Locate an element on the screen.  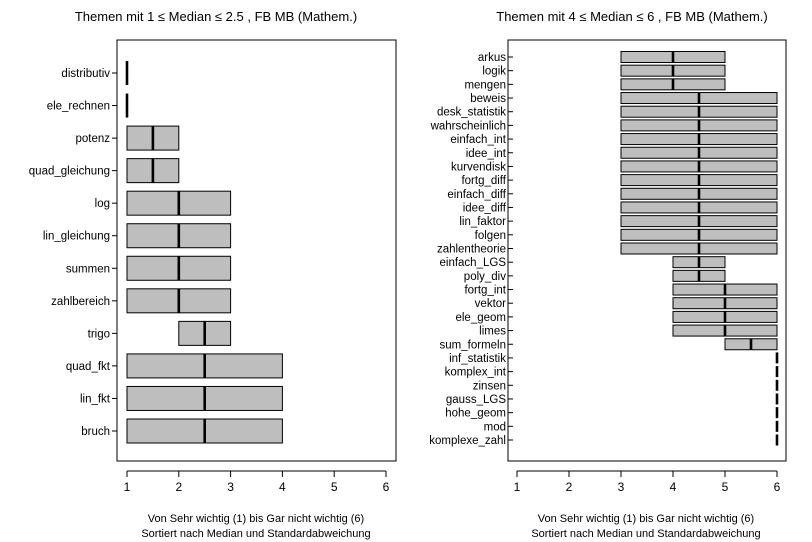
category-label-komplexe_zahl: komplexe_zahl is located at coordinates (467, 441).